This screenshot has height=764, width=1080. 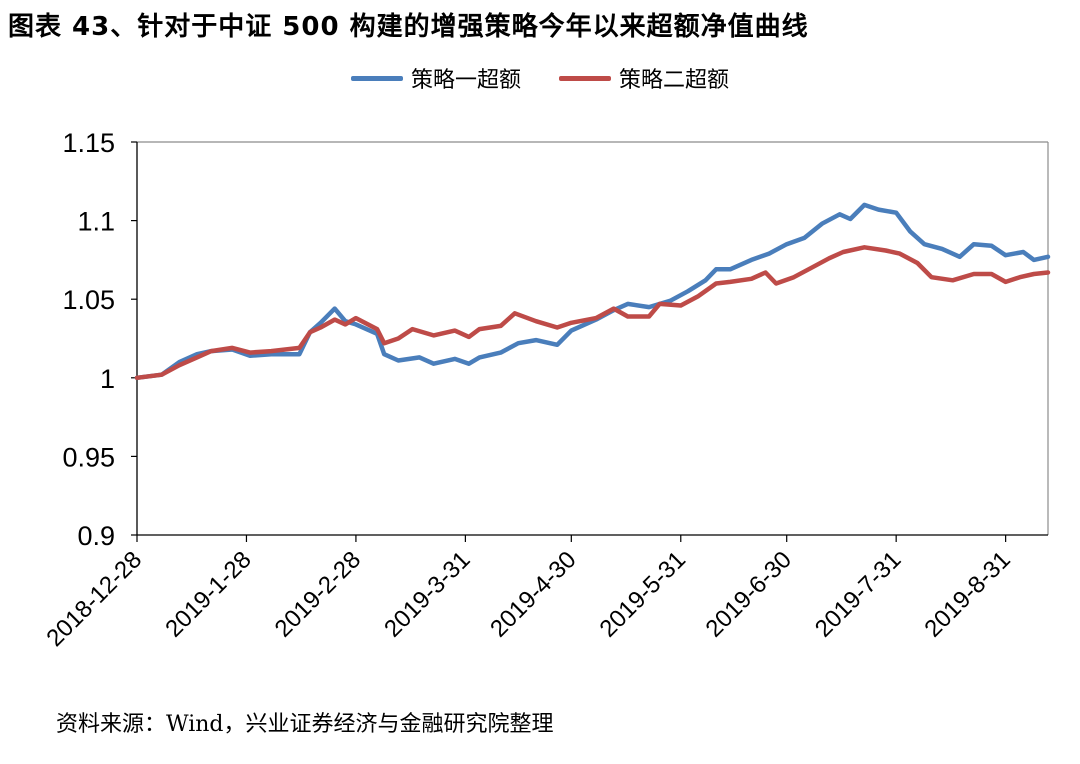 I want to click on x-tick-label: 2019-1-28, so click(x=208, y=594).